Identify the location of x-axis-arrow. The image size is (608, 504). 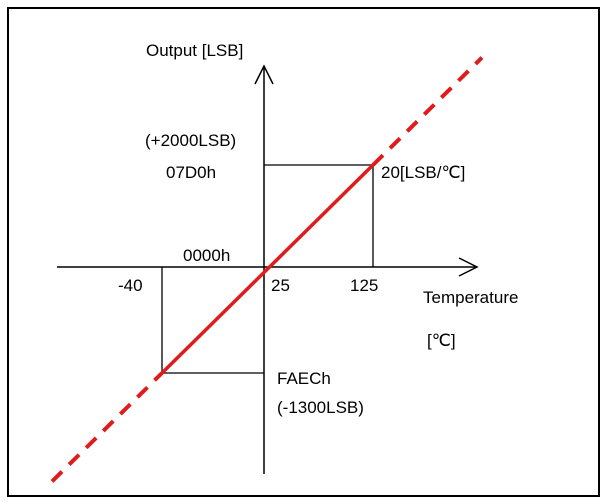
(468, 267).